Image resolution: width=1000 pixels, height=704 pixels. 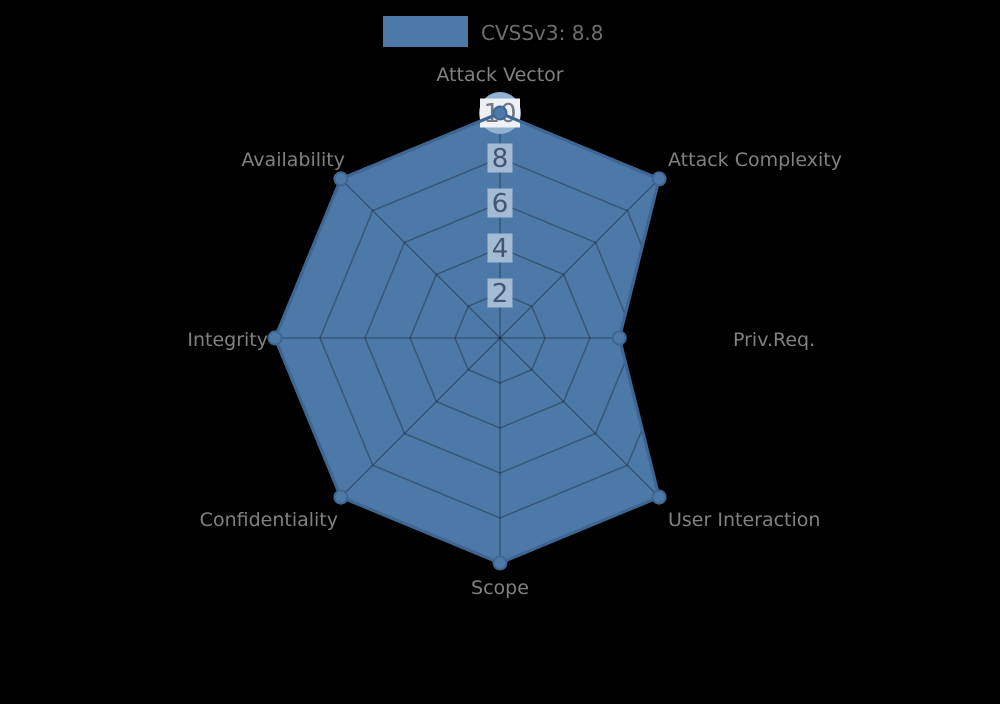 I want to click on radial-tick-label-2: 2, so click(x=500, y=294).